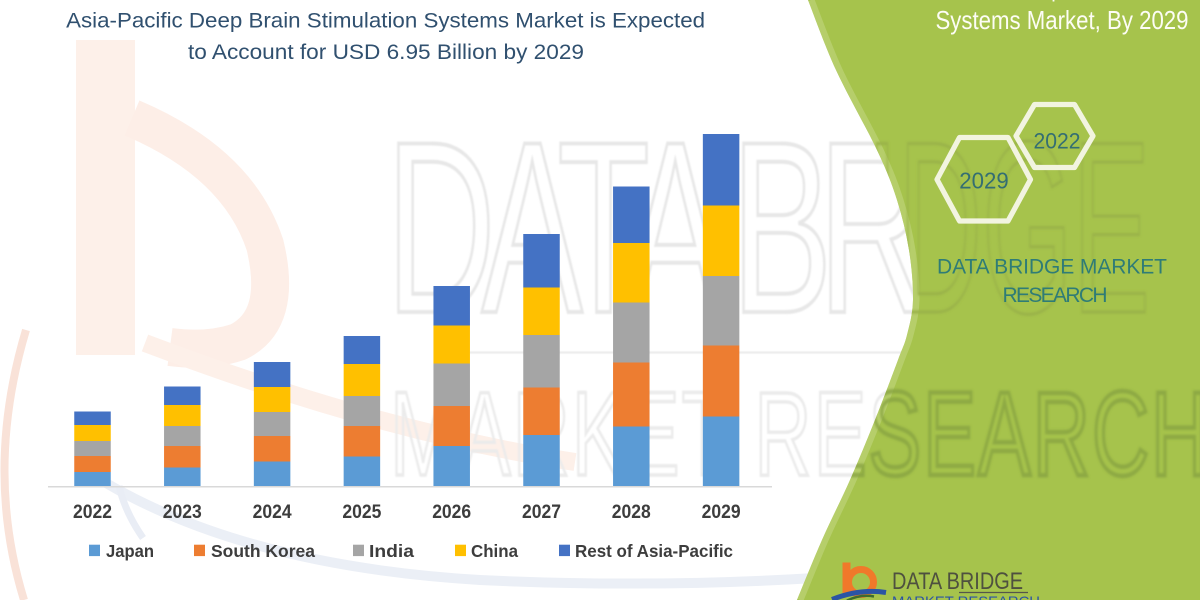 This screenshot has width=1200, height=600. What do you see at coordinates (386, 52) in the screenshot?
I see `svg-text:to Account for USD 6.95 Billio: to Account for USD 6.95 Billion by 2029` at bounding box center [386, 52].